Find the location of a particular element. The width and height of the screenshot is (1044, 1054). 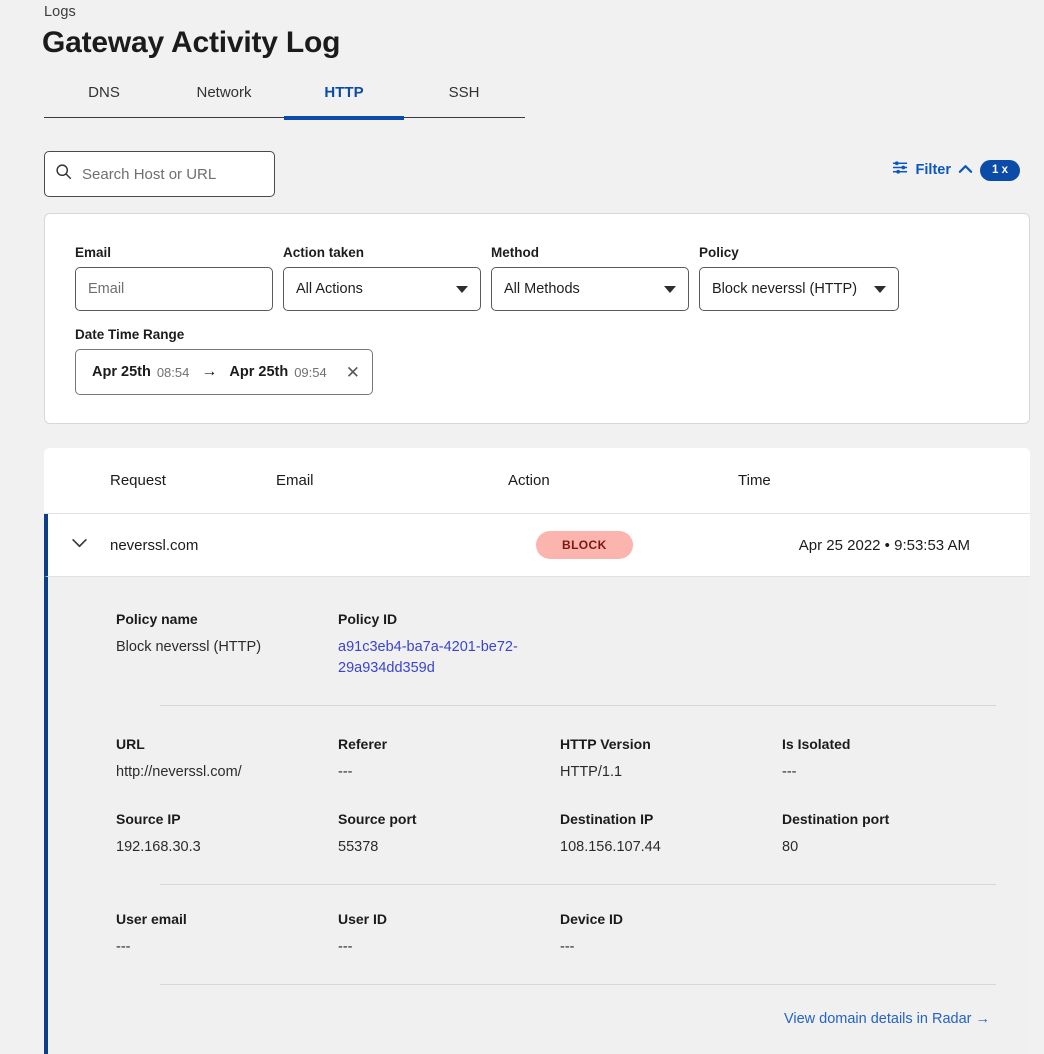

filter-field-action: Action taken All Actions is located at coordinates (382, 278).